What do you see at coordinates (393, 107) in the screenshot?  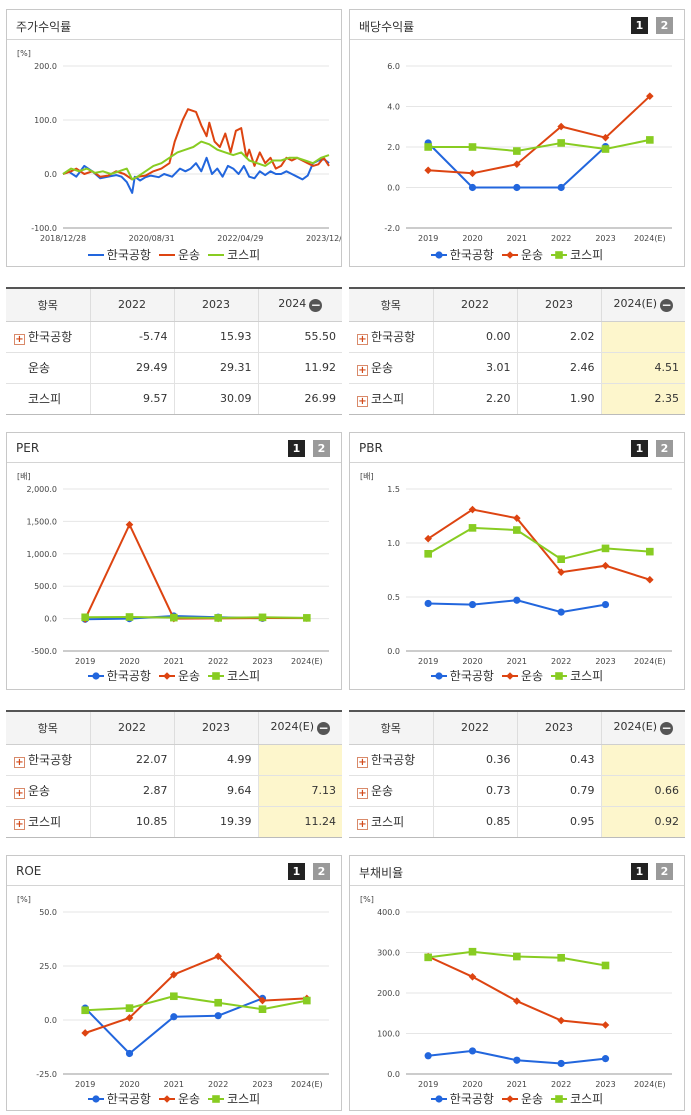 I see `y-tick-label: 4.0` at bounding box center [393, 107].